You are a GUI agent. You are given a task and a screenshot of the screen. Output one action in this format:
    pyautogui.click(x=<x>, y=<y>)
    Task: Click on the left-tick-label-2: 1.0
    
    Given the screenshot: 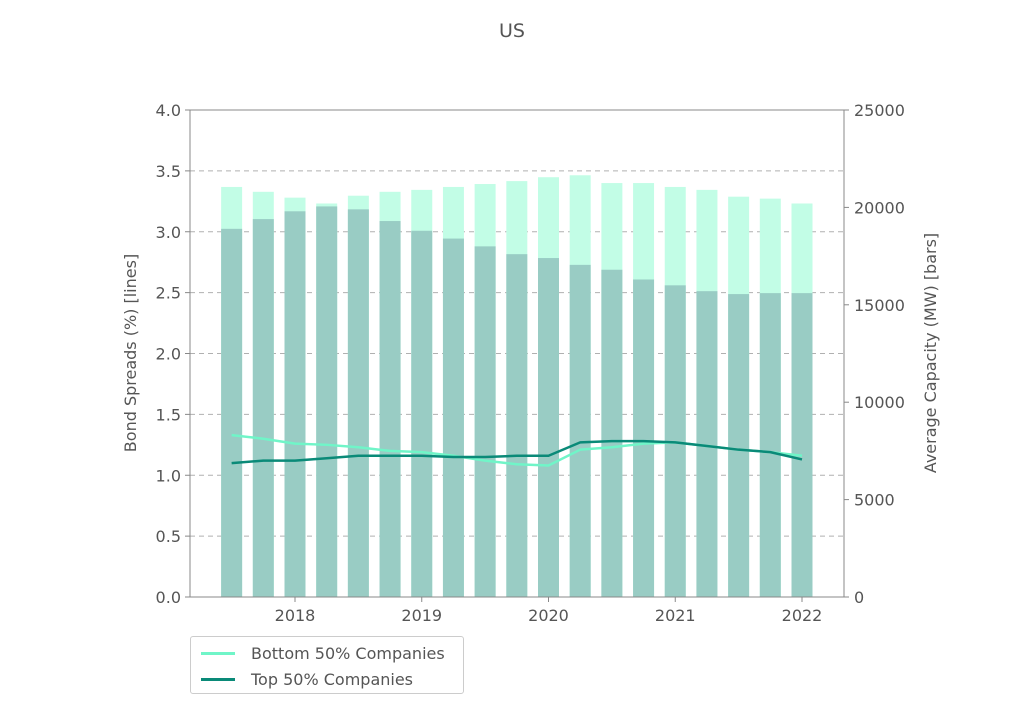 What is the action you would take?
    pyautogui.click(x=168, y=475)
    